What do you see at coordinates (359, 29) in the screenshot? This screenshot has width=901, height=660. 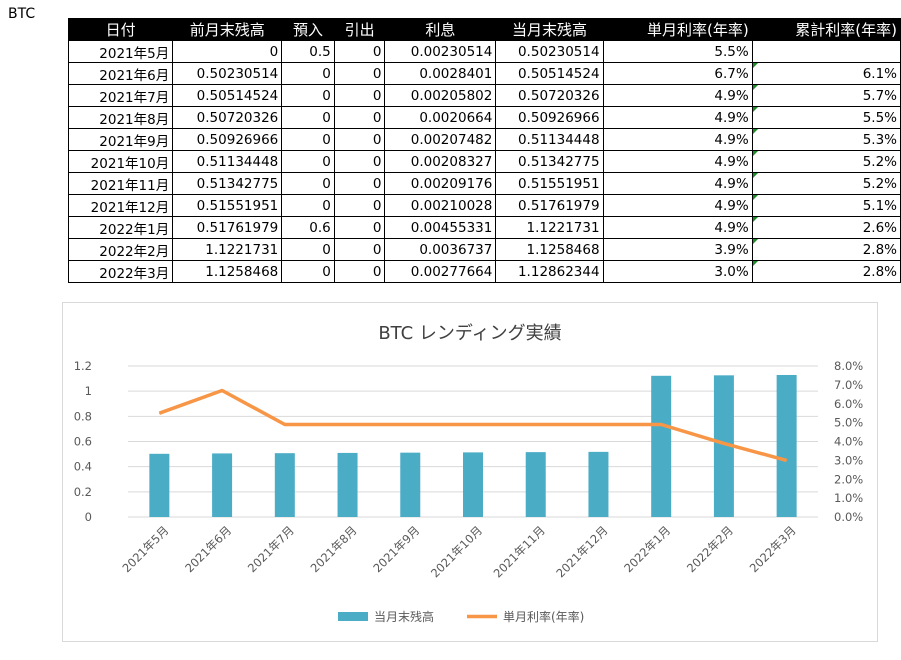 I see `column-header: 引出` at bounding box center [359, 29].